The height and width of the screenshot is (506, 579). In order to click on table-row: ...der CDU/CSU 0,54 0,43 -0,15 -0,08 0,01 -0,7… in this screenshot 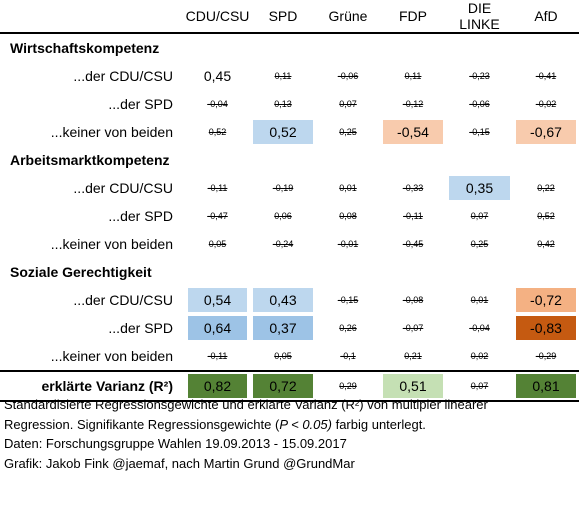, I will do `click(289, 300)`.